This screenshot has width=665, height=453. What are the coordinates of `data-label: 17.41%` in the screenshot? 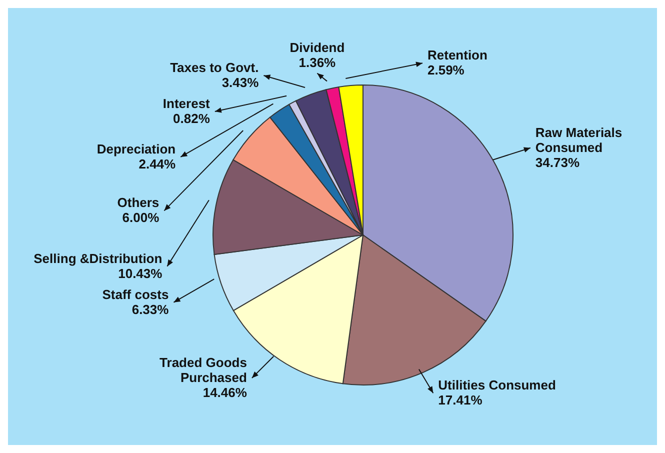 It's located at (460, 400).